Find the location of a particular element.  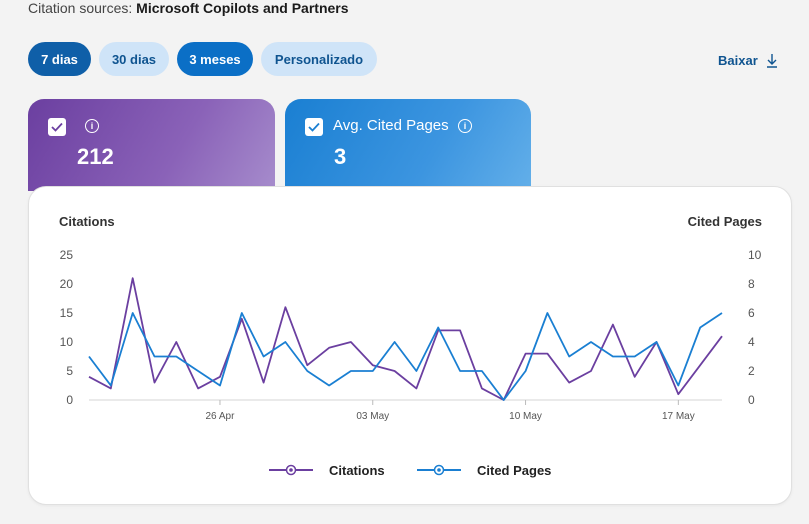

citations-card-value: 212 is located at coordinates (95, 156).